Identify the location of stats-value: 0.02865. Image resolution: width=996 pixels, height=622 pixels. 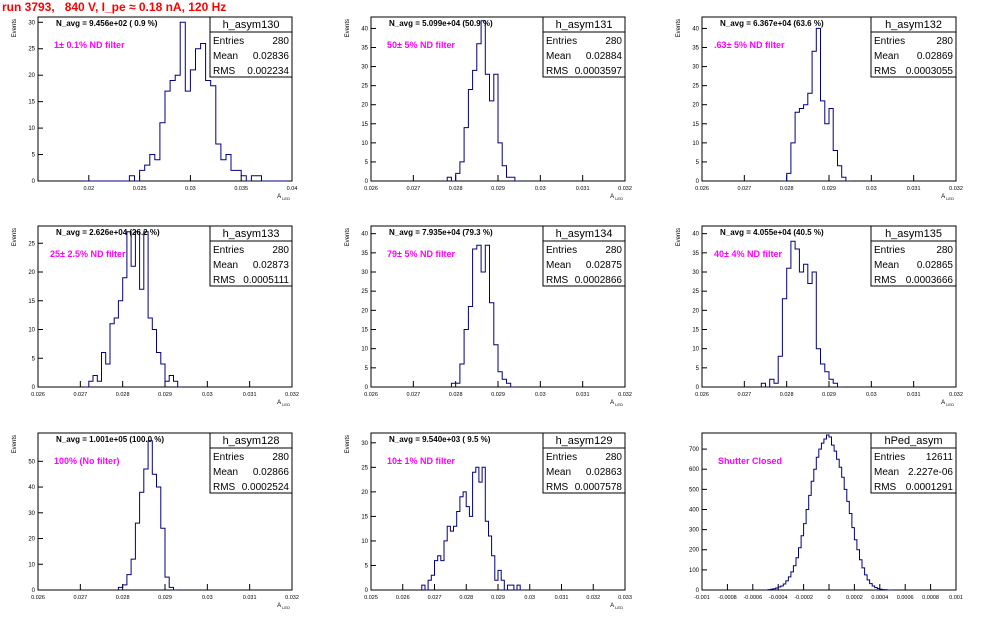
(935, 265).